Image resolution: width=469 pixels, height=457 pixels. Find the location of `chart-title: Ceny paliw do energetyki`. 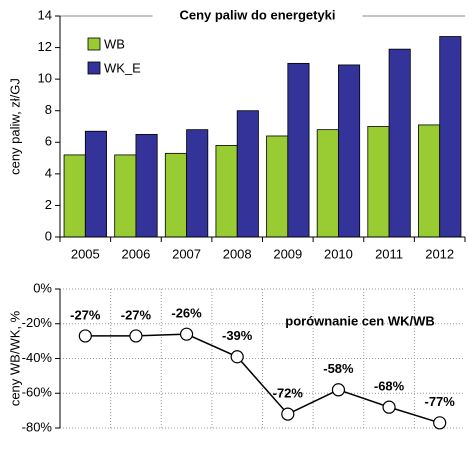

chart-title: Ceny paliw do energetyki is located at coordinates (257, 14).